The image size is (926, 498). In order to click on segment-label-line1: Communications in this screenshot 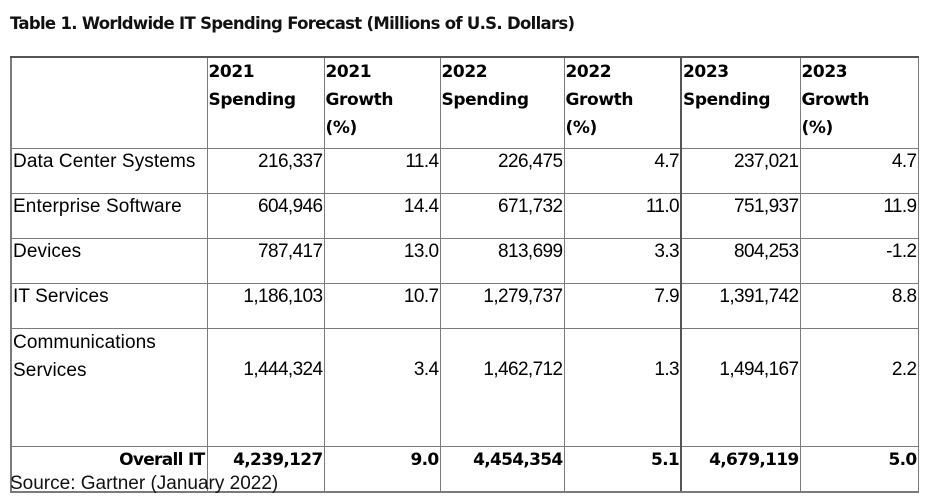, I will do `click(84, 342)`.